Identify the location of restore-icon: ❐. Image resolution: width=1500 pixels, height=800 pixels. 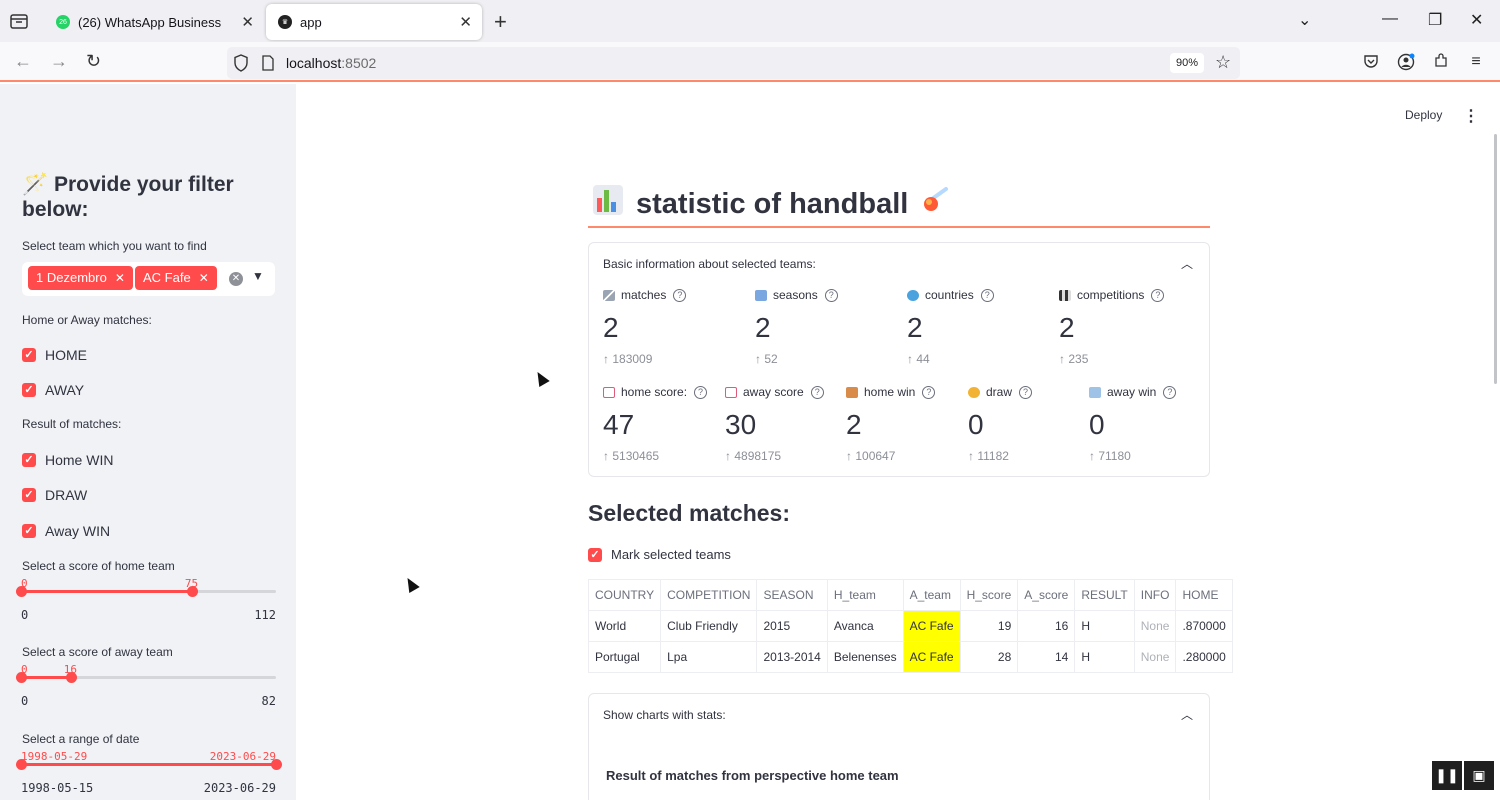
(1435, 20).